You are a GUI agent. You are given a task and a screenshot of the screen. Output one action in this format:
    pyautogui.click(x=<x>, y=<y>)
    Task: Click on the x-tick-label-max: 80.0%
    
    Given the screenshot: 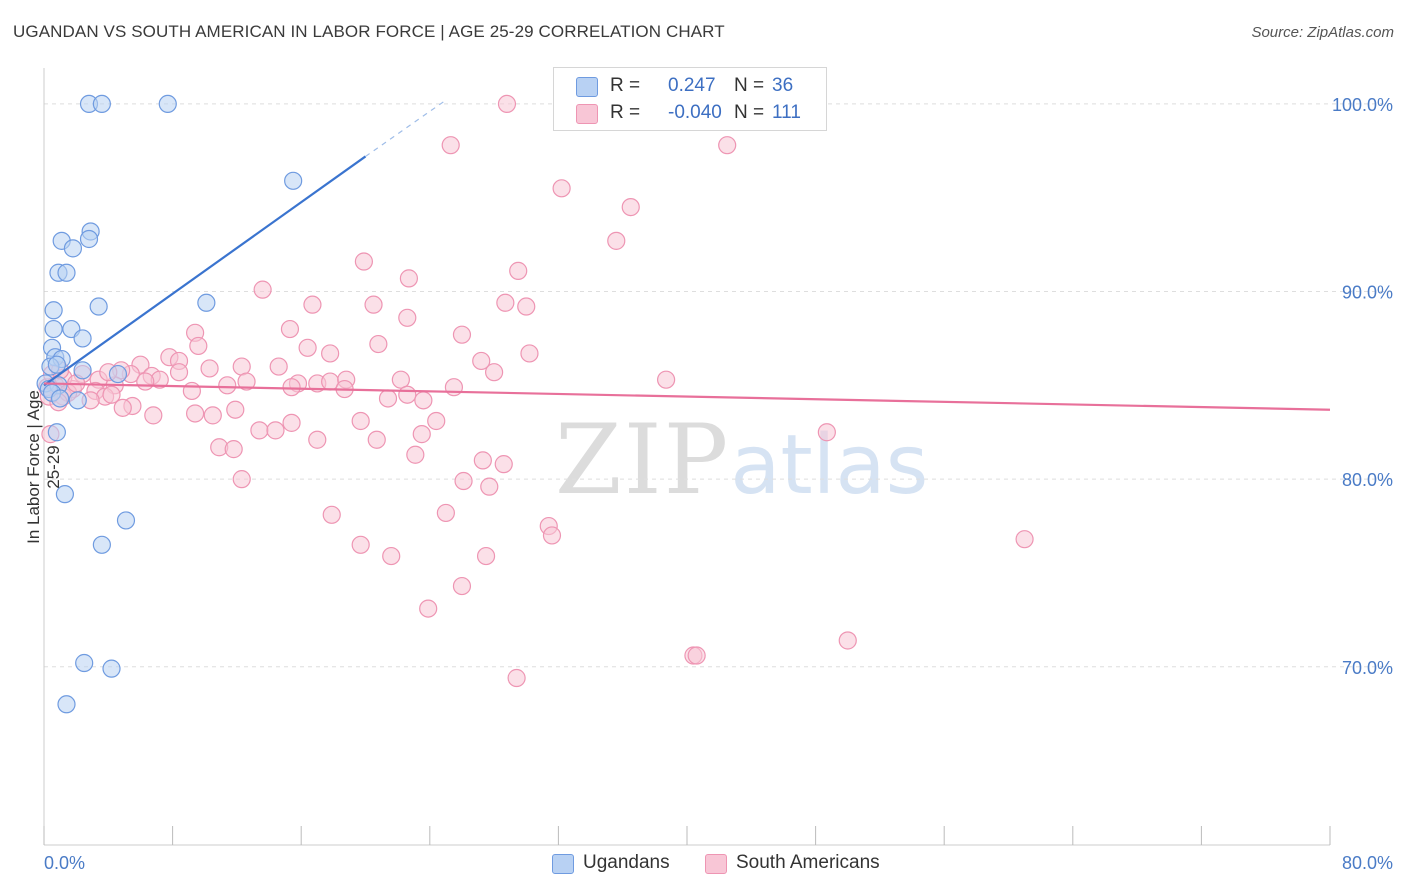 What is the action you would take?
    pyautogui.click(x=1367, y=863)
    